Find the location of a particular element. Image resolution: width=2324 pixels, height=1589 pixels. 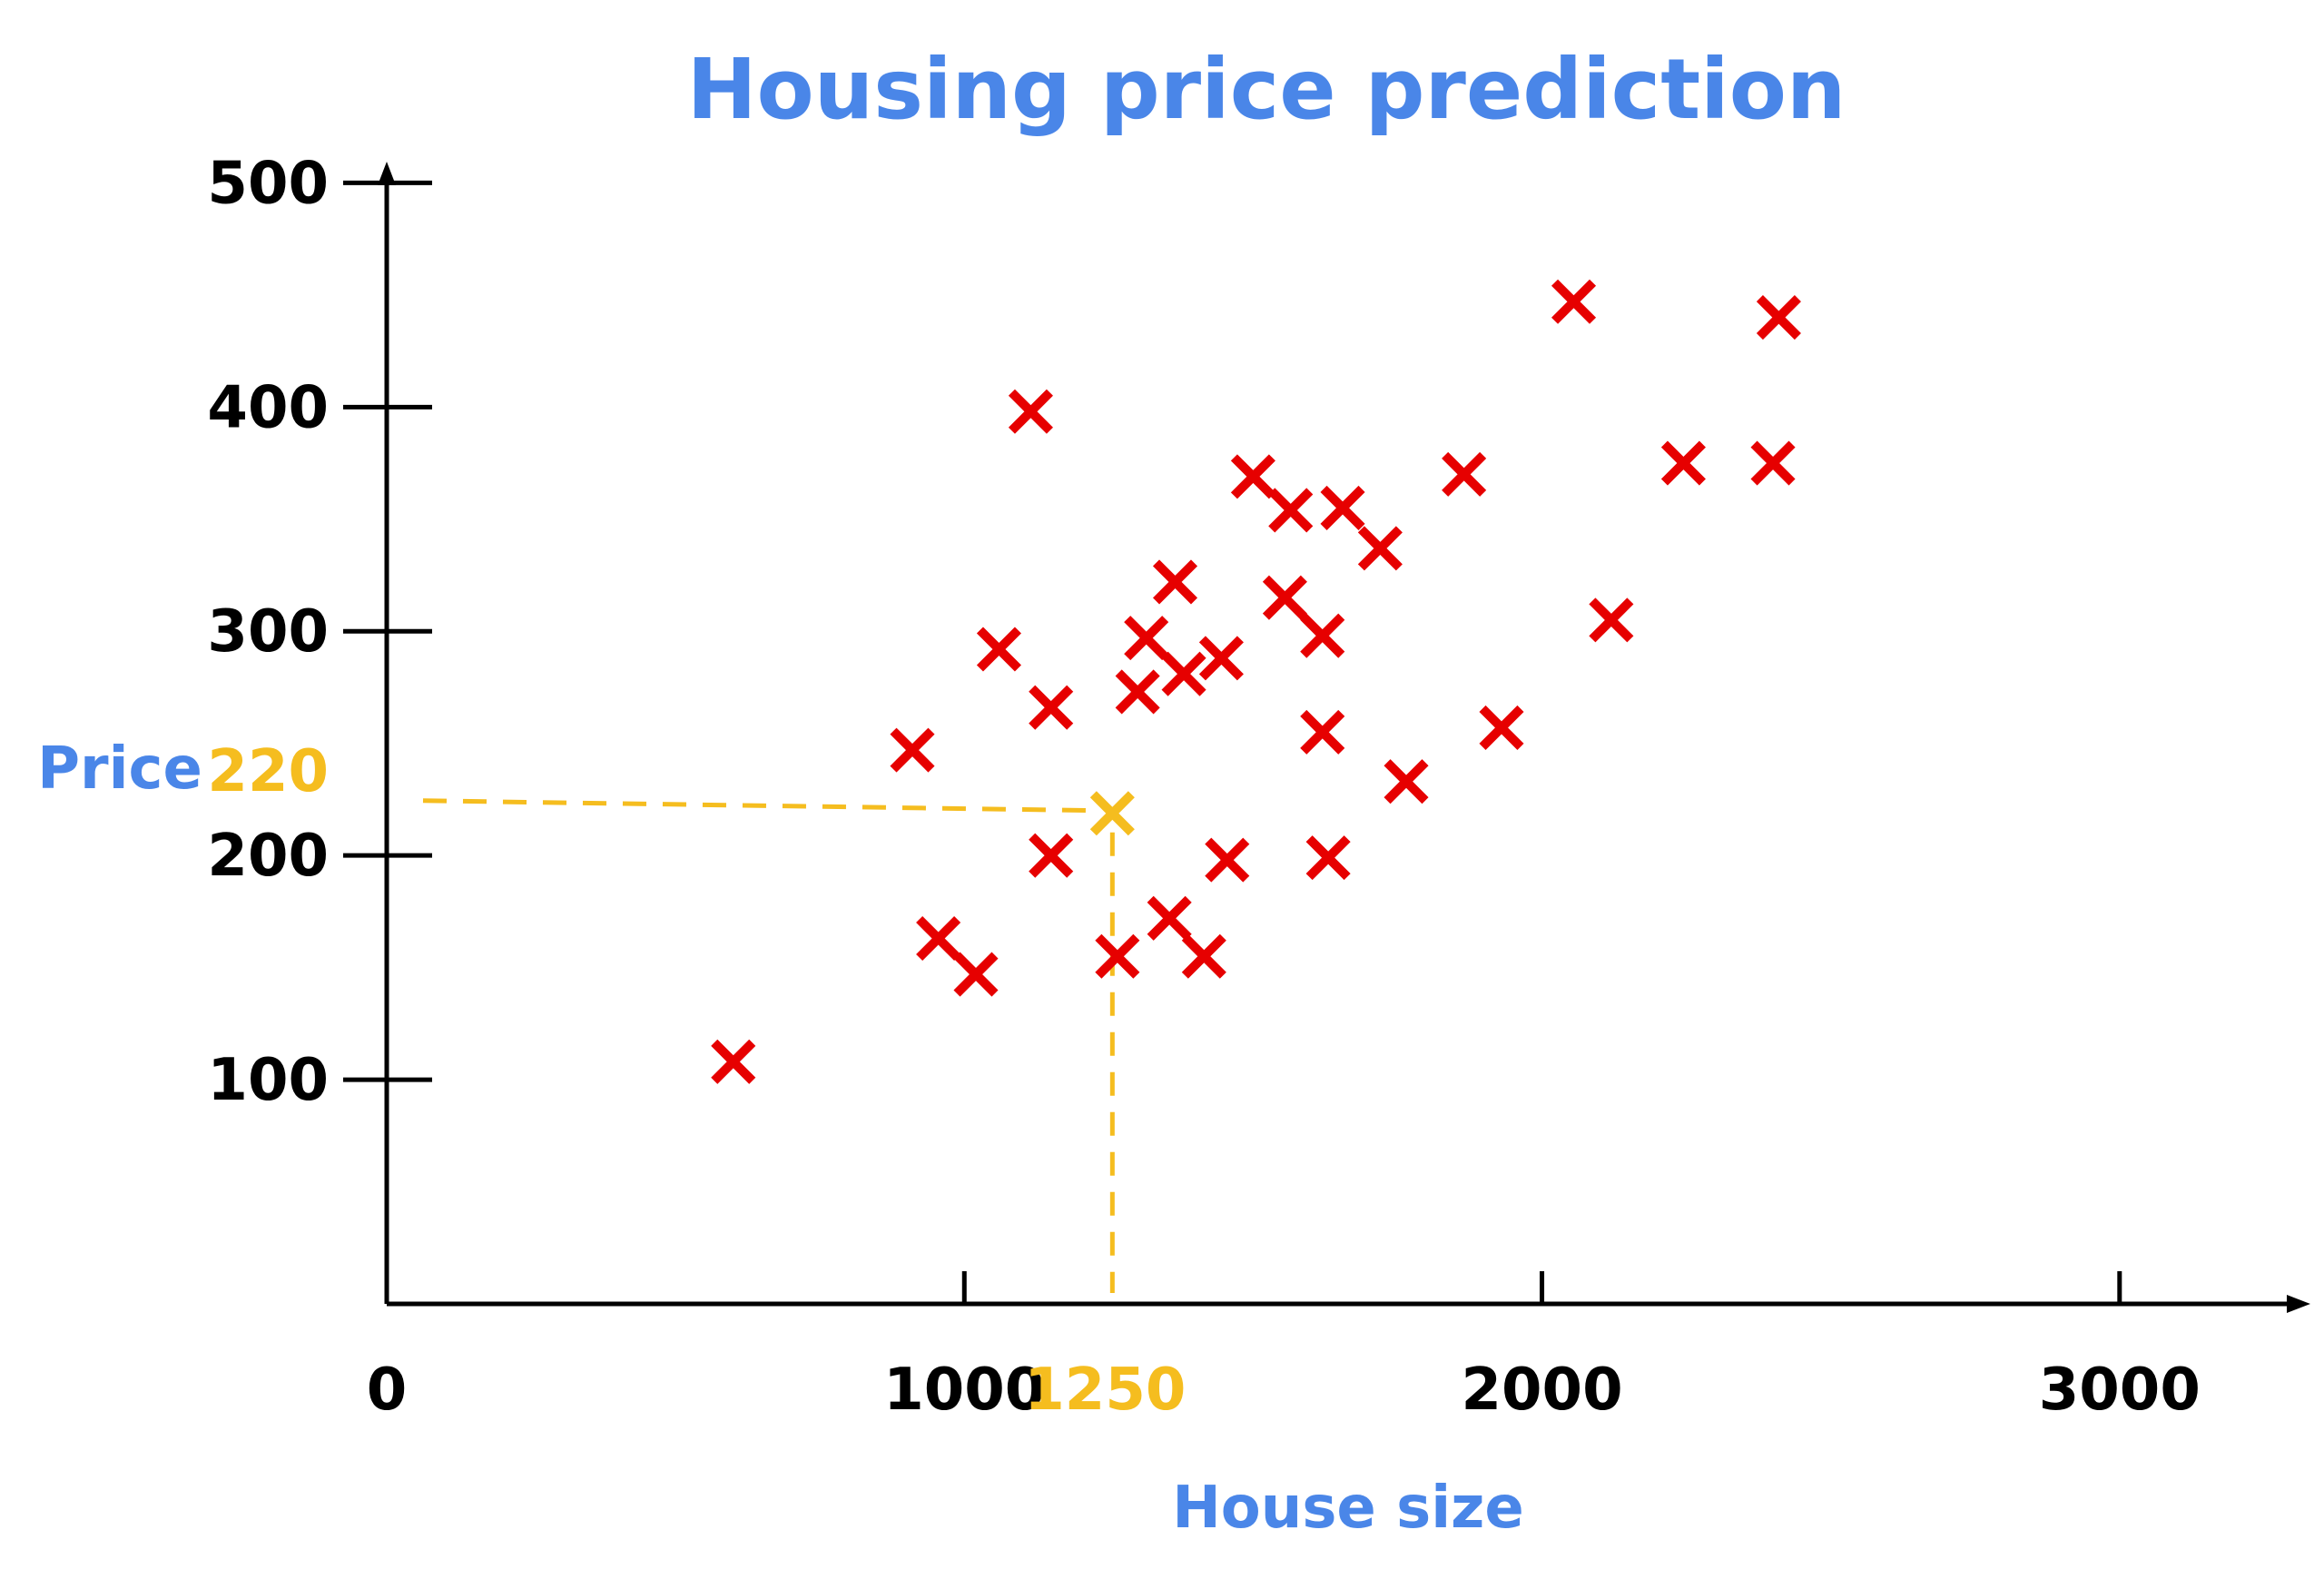

y-axis-arrow is located at coordinates (387, 173).